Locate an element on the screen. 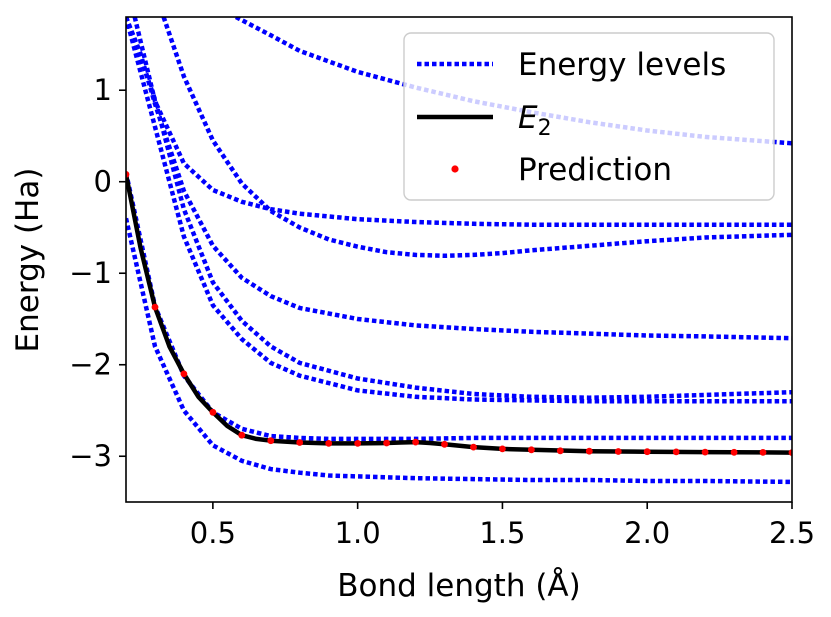 The width and height of the screenshot is (831, 617). legend-e2-symbol: E is located at coordinates (528, 118).